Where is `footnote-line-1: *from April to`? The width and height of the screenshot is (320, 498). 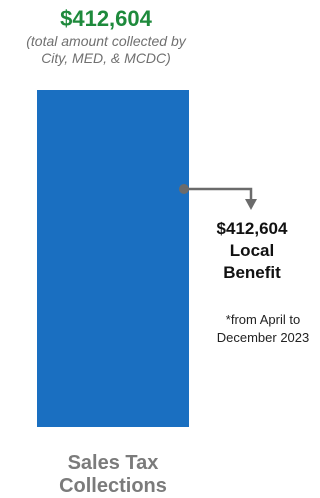 footnote-line-1: *from April to is located at coordinates (263, 319).